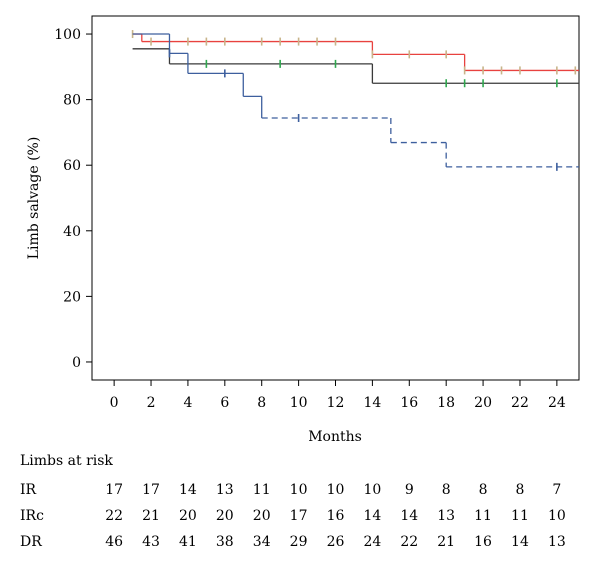 This screenshot has height=574, width=600. I want to click on y-tick-label: 100, so click(67, 35).